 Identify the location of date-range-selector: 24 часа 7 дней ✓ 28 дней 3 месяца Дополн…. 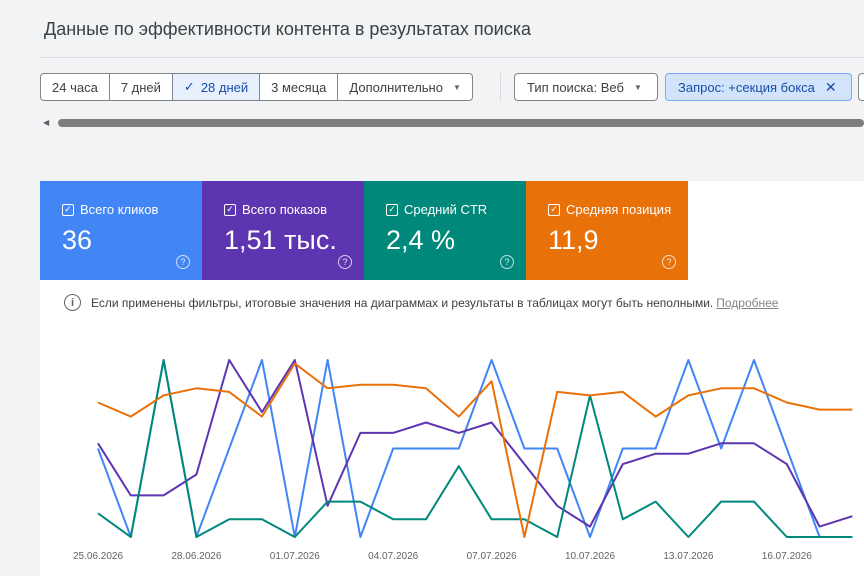
(256, 87).